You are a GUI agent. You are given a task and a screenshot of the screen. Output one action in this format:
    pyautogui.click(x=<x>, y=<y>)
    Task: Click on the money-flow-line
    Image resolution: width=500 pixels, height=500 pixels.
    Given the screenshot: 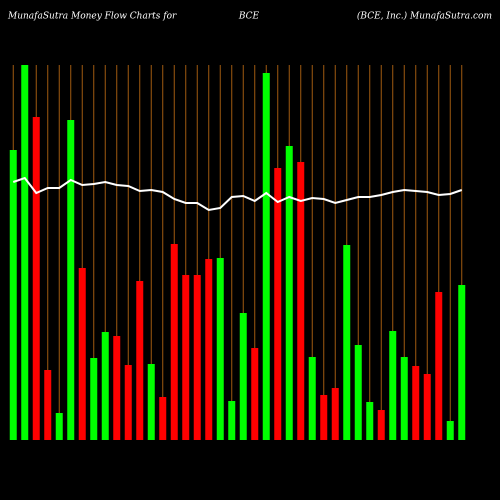 What is the action you would take?
    pyautogui.click(x=237, y=194)
    